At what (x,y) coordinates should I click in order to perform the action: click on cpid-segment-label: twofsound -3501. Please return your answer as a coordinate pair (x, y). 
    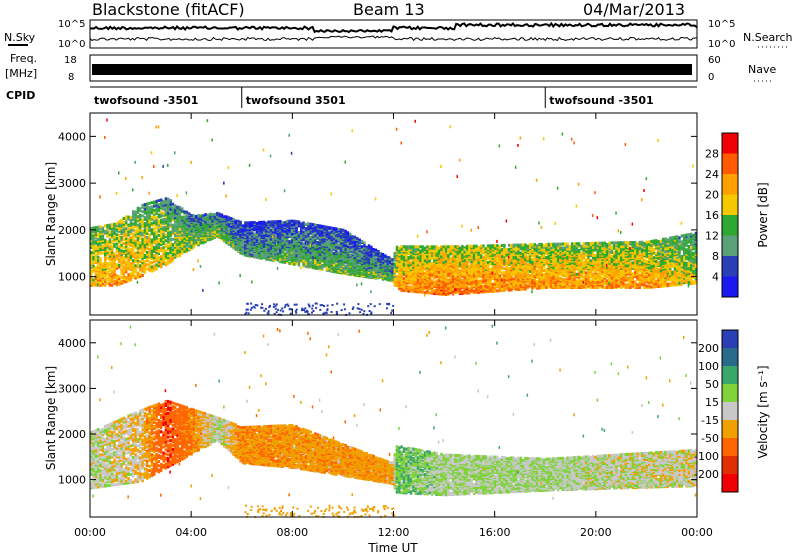
    Looking at the image, I should click on (146, 100).